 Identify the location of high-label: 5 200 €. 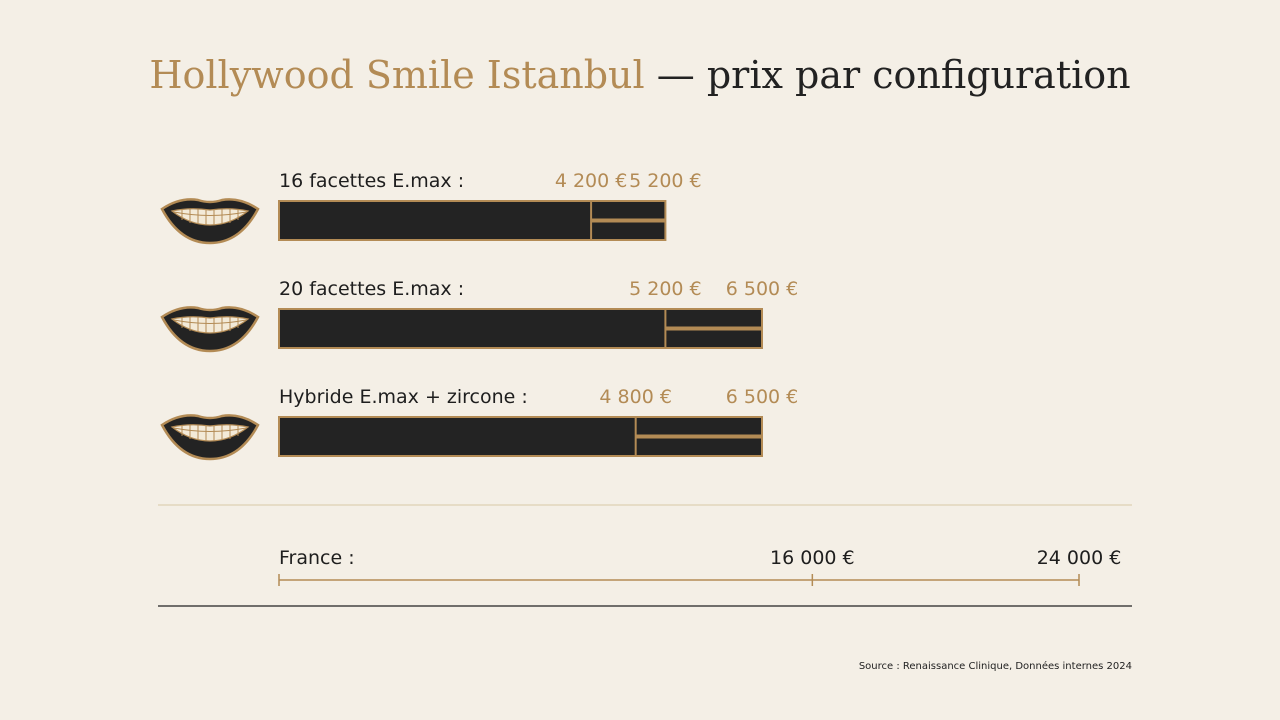
(665, 181).